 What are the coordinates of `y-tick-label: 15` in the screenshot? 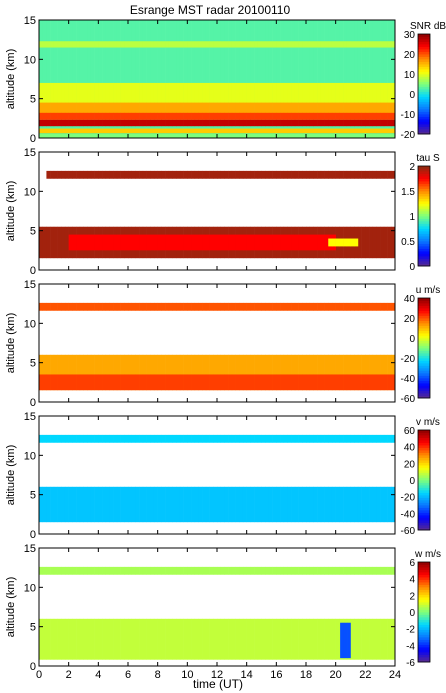 It's located at (30, 285).